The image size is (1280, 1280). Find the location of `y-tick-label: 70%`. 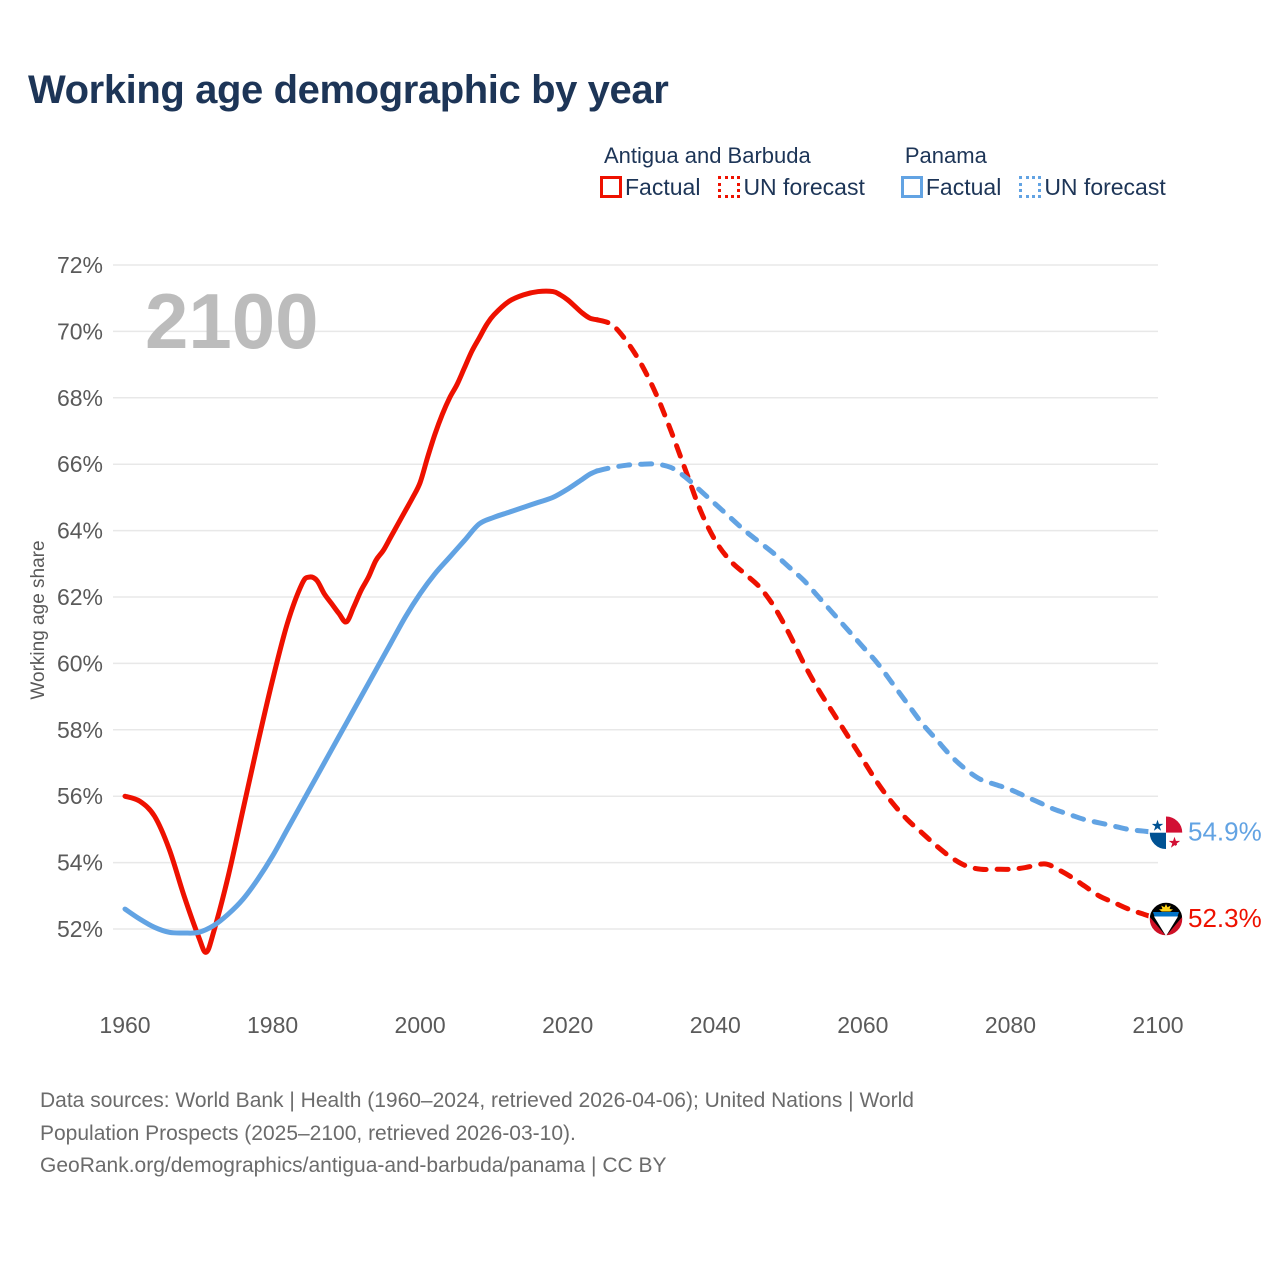

y-tick-label: 70% is located at coordinates (80, 331).